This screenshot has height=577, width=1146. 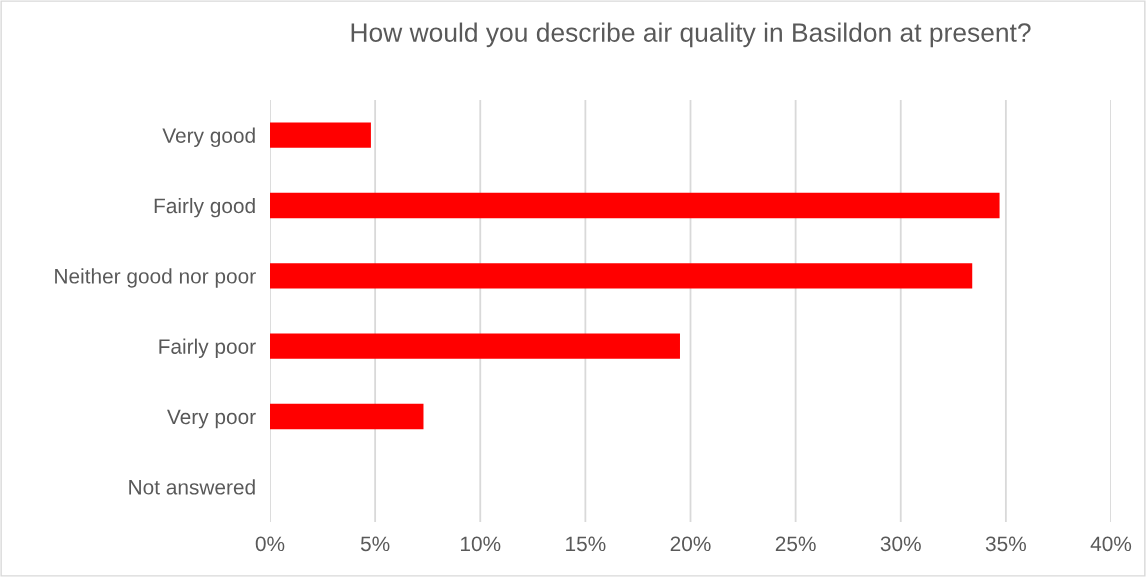 I want to click on x-tick-label: 25%, so click(x=795, y=544).